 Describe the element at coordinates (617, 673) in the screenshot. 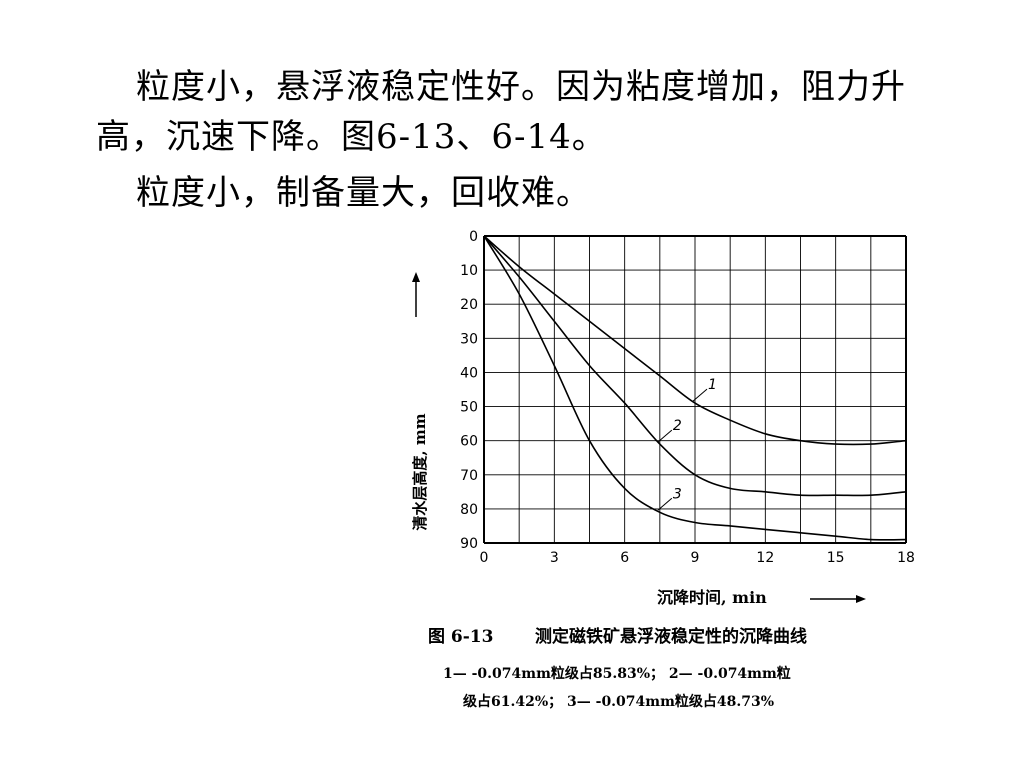

I see `legend-line-1: 1— -0.074mm粒级占85.83%； 2— -0.074mm粒` at that location.